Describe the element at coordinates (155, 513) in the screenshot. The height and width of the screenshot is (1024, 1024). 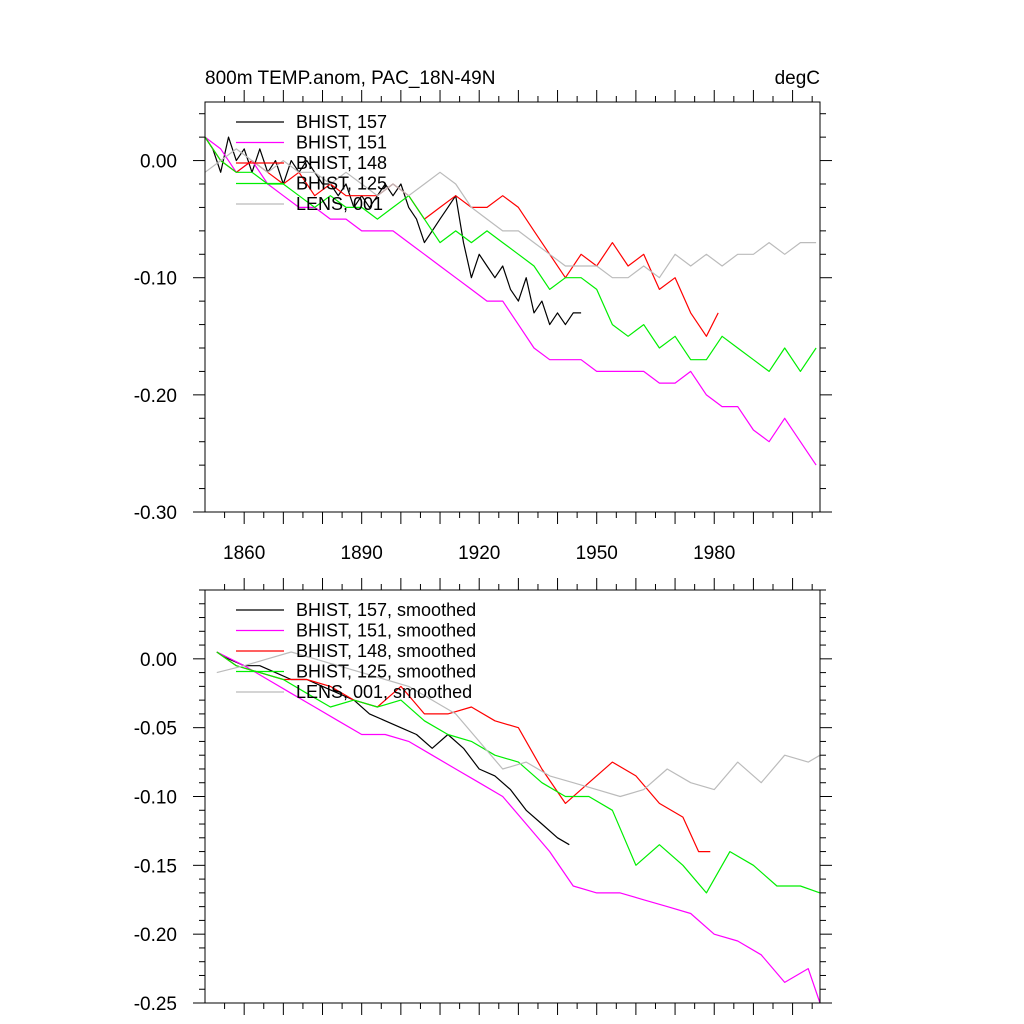
I see `y-tick-label: -0.30` at that location.